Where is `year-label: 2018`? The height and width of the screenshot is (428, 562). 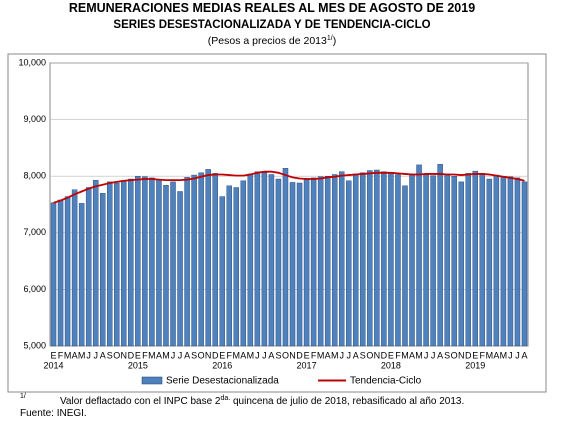 year-label: 2018 is located at coordinates (391, 365).